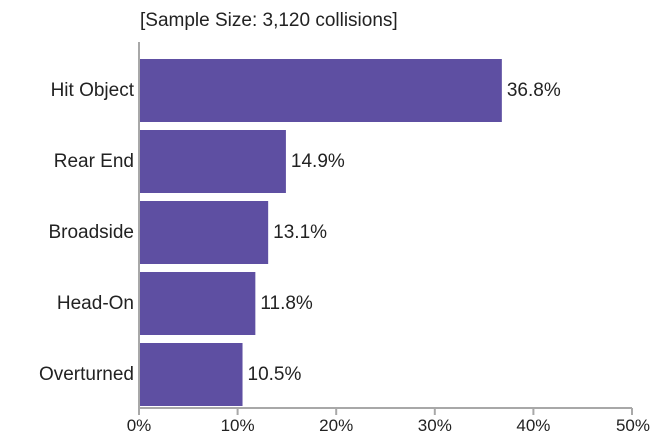 The height and width of the screenshot is (436, 654). I want to click on category-label: Rear End, so click(94, 161).